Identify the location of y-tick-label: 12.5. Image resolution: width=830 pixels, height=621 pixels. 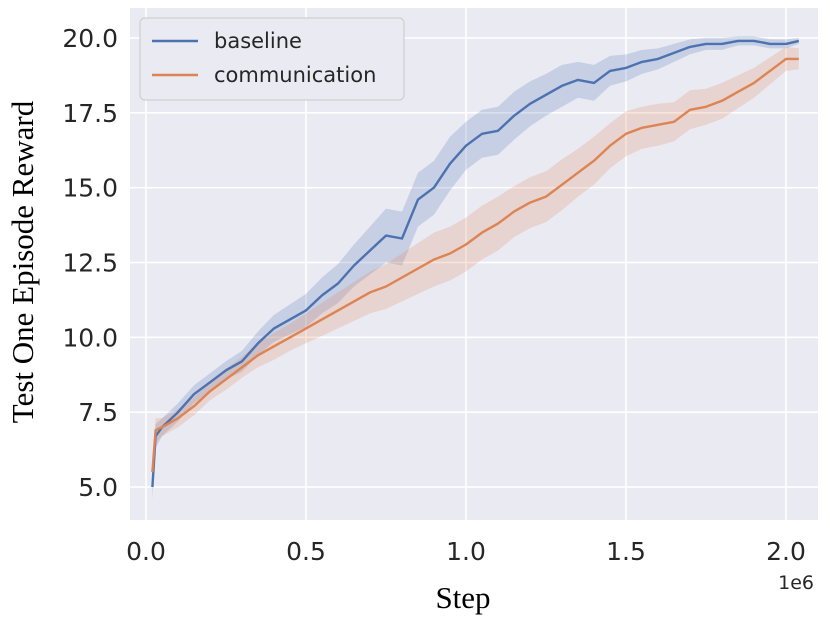
(90, 263).